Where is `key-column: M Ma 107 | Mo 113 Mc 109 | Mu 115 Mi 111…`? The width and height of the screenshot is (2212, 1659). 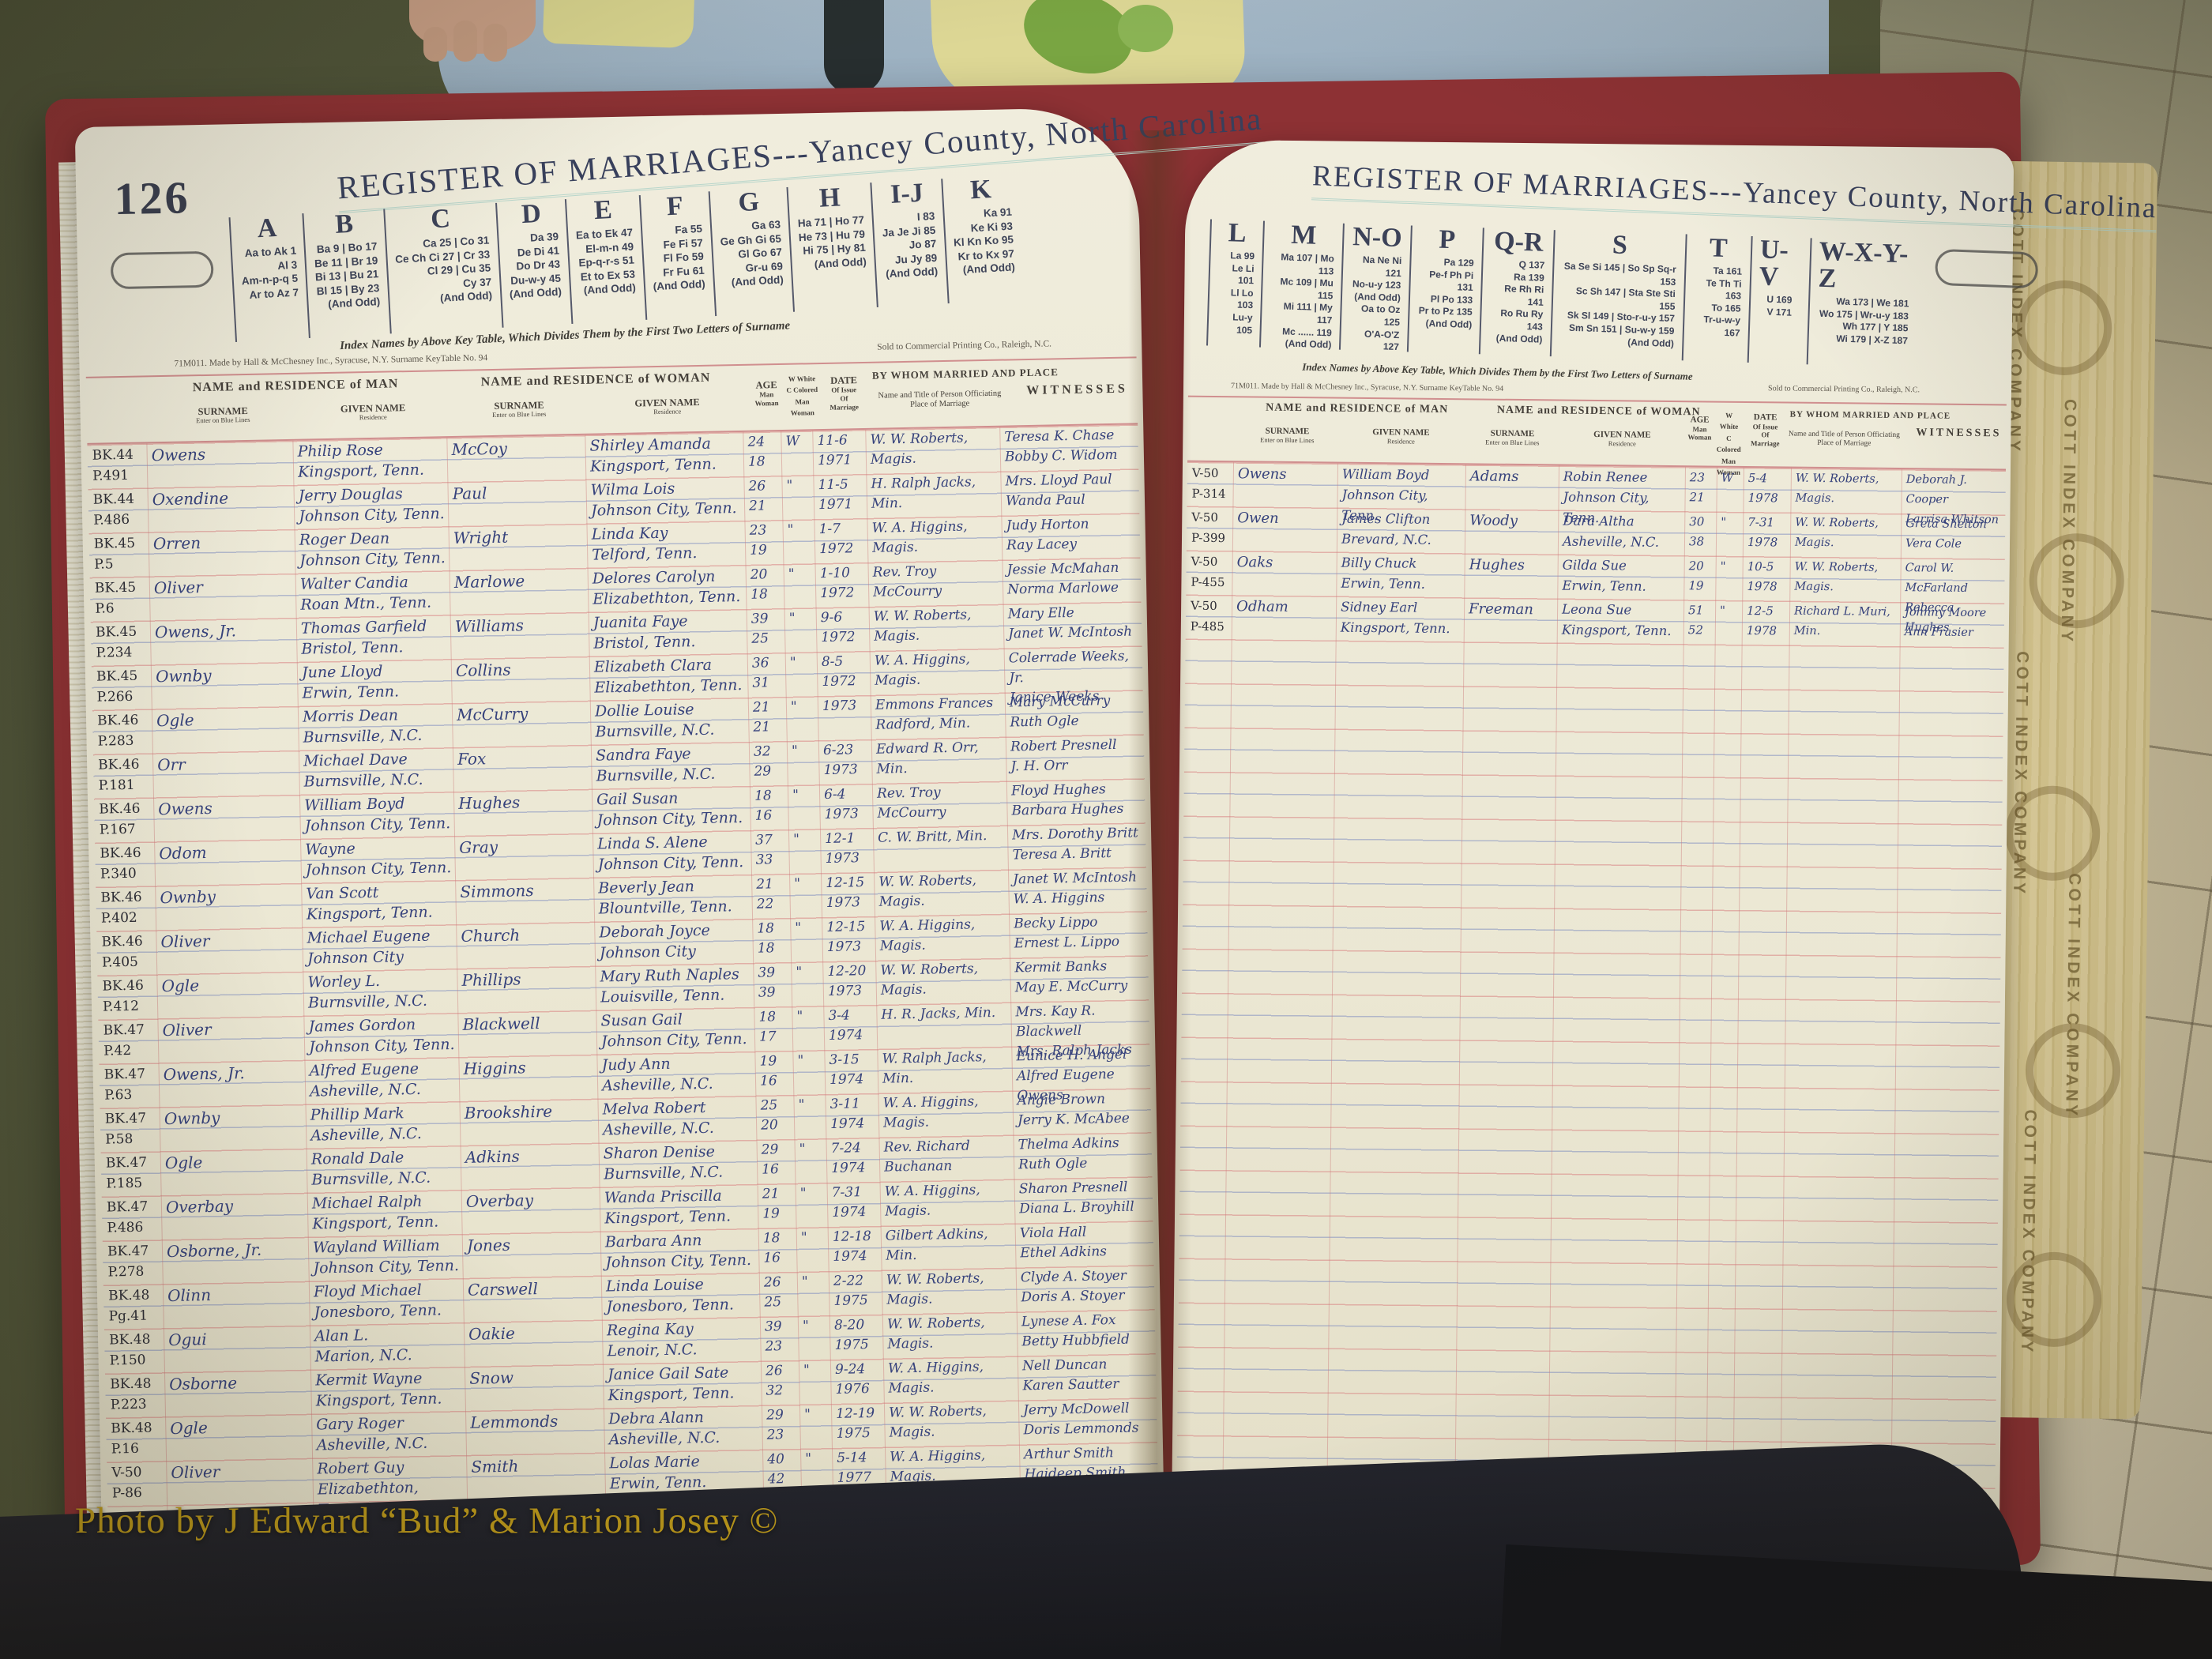 key-column: M Ma 107 | Mo 113 Mc 109 | Mu 115 Mi 111… is located at coordinates (1301, 286).